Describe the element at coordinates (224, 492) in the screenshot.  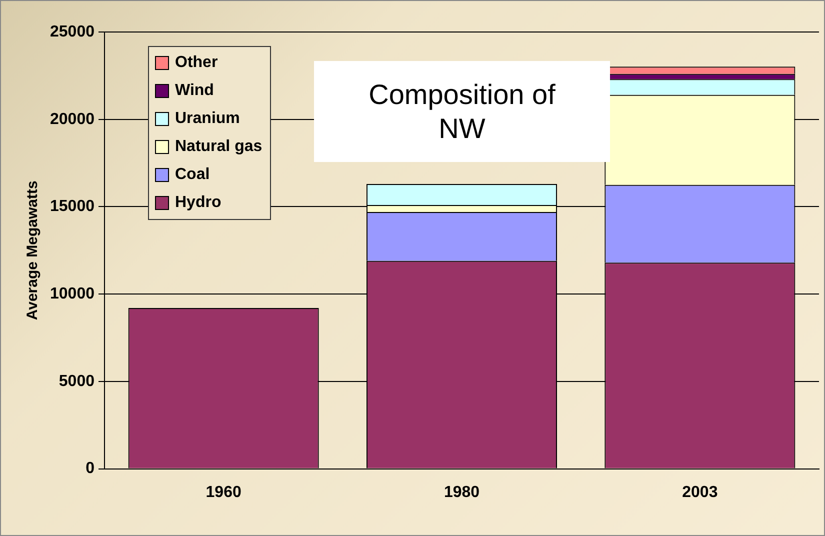
I see `x-tick-label: 1960` at that location.